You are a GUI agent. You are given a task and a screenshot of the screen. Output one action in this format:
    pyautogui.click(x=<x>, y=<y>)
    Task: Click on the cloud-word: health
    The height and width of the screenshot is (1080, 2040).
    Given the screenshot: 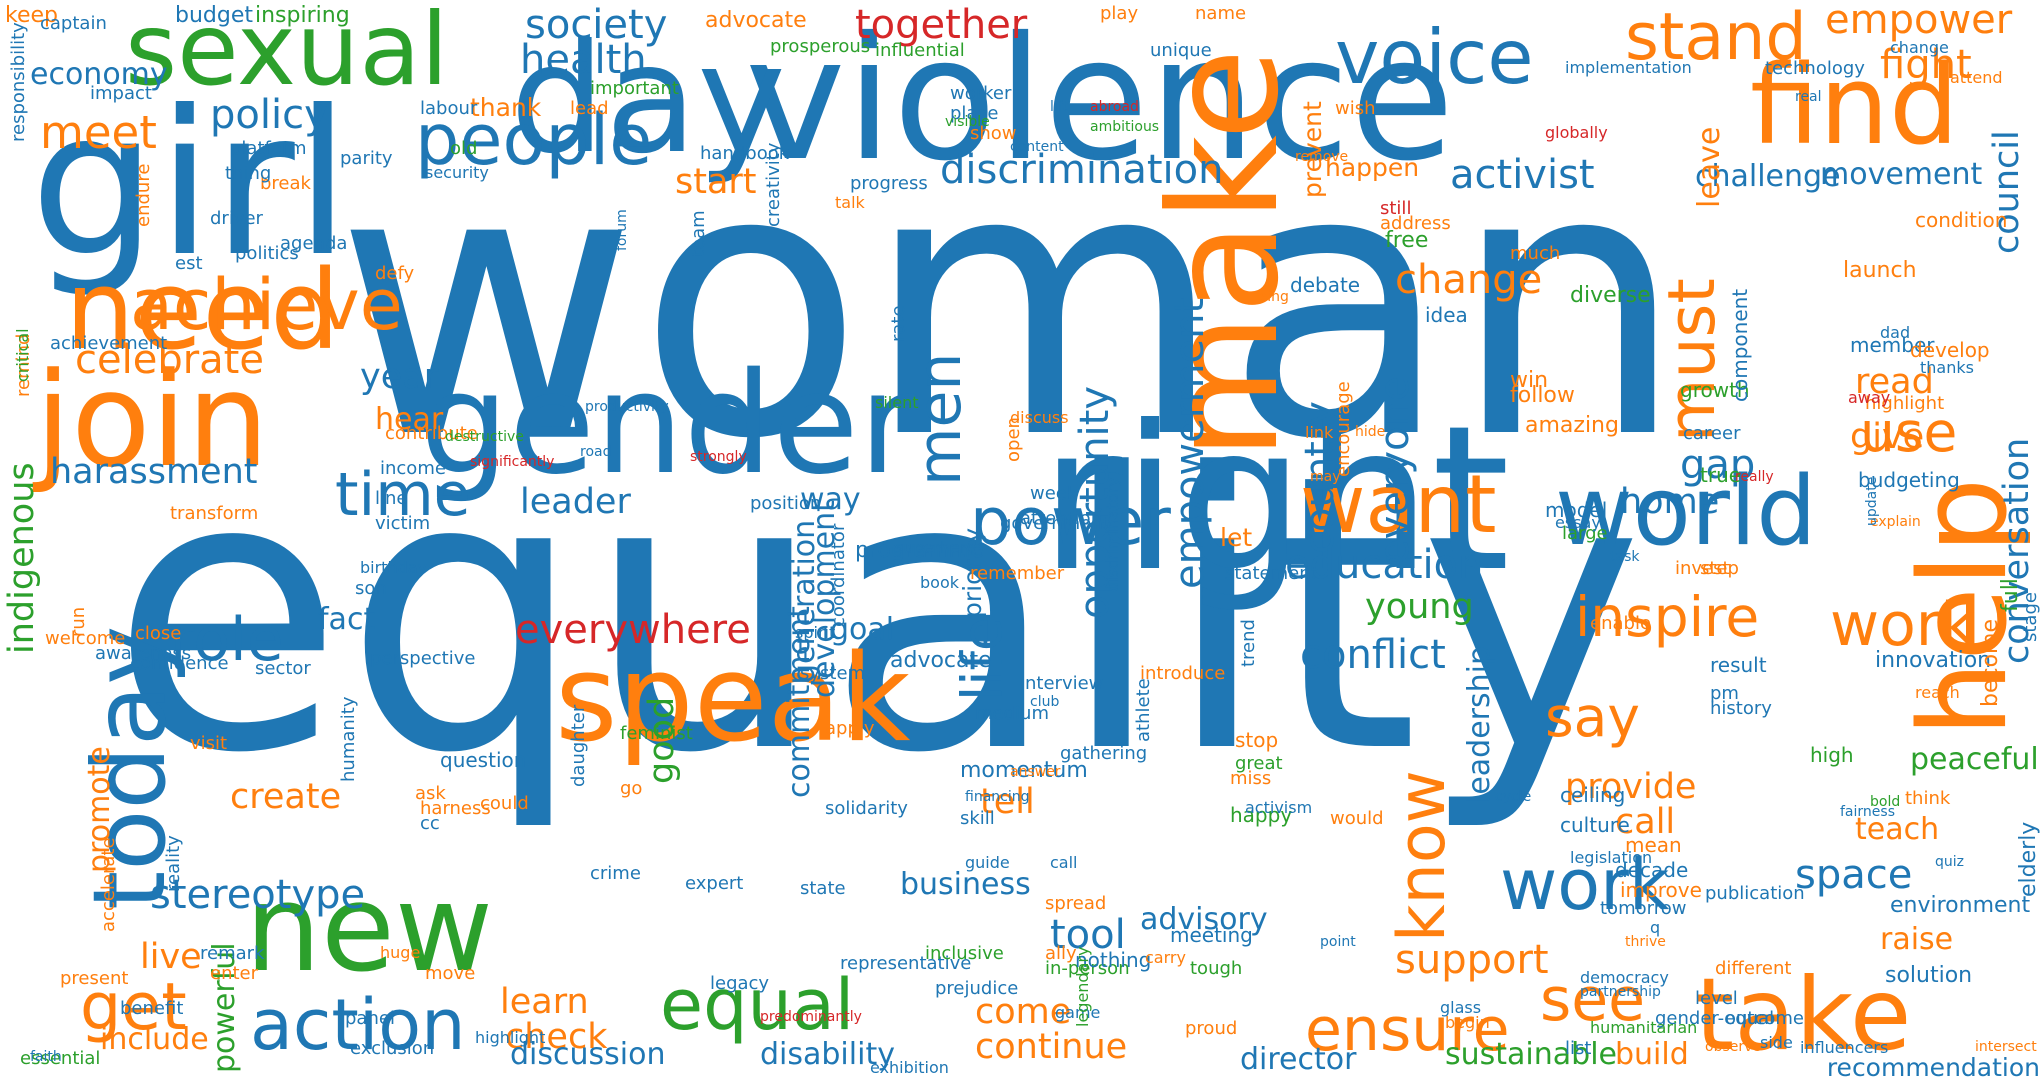 What is the action you would take?
    pyautogui.click(x=583, y=60)
    